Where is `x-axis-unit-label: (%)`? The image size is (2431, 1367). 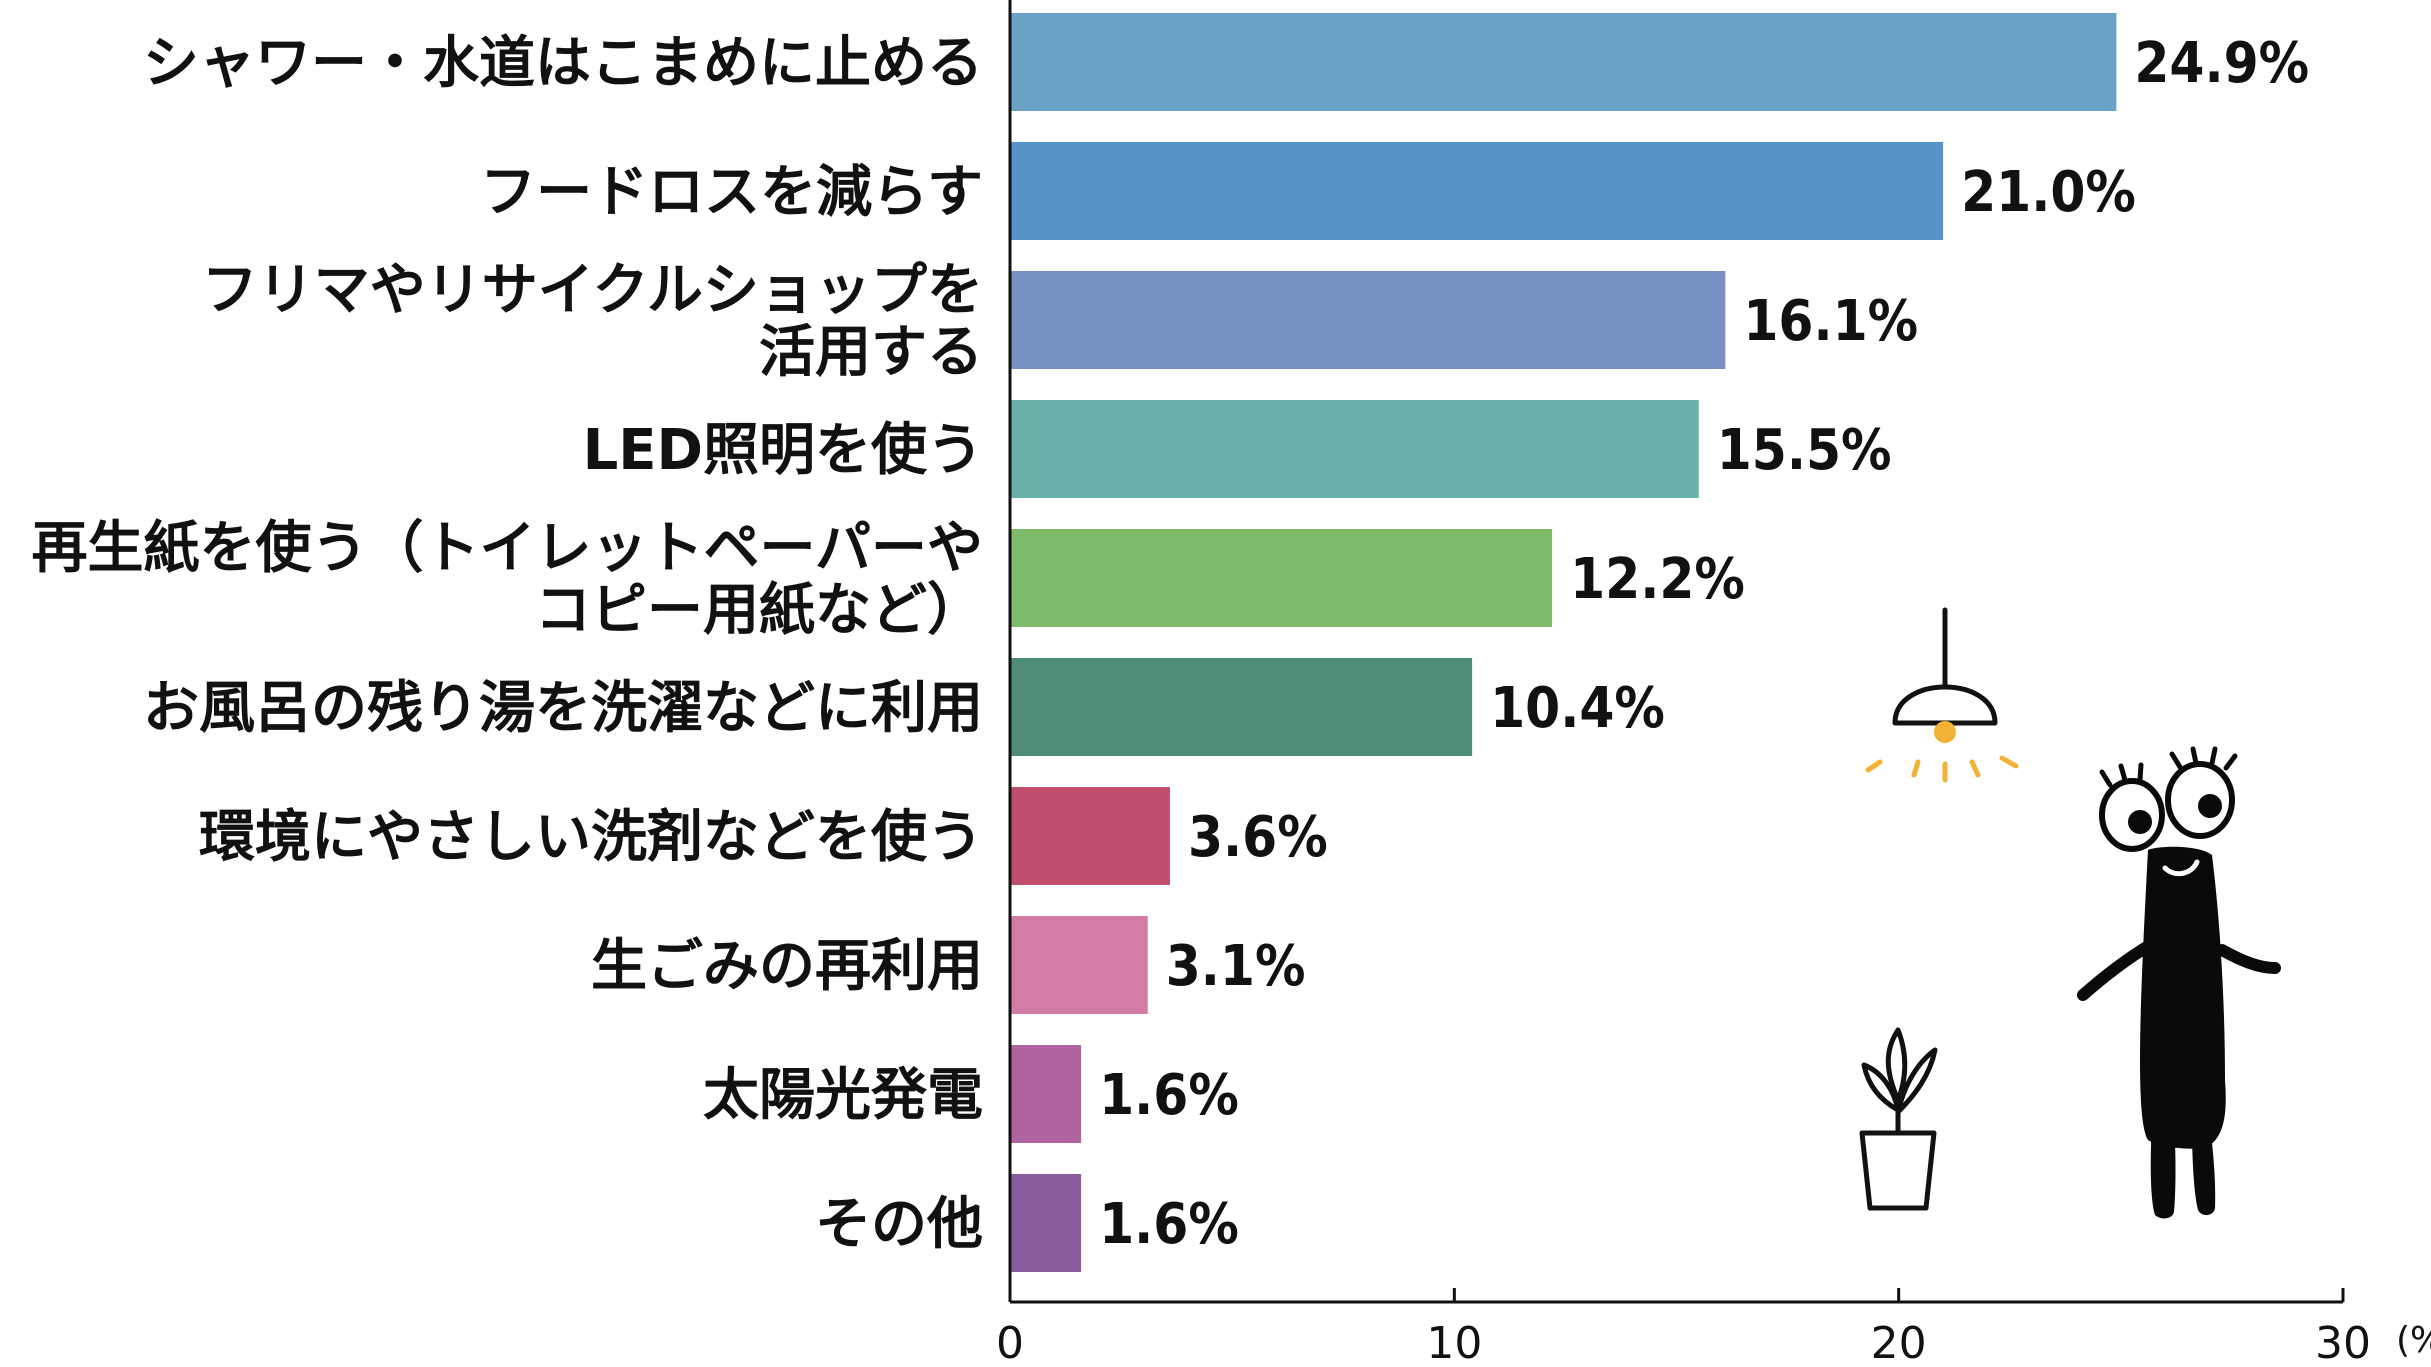 x-axis-unit-label: (%) is located at coordinates (2413, 1340).